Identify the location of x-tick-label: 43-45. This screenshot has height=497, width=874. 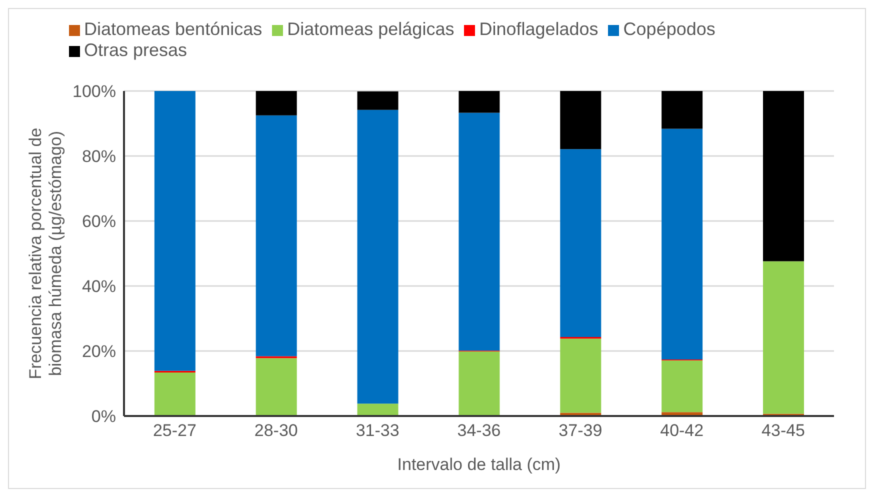
(784, 430).